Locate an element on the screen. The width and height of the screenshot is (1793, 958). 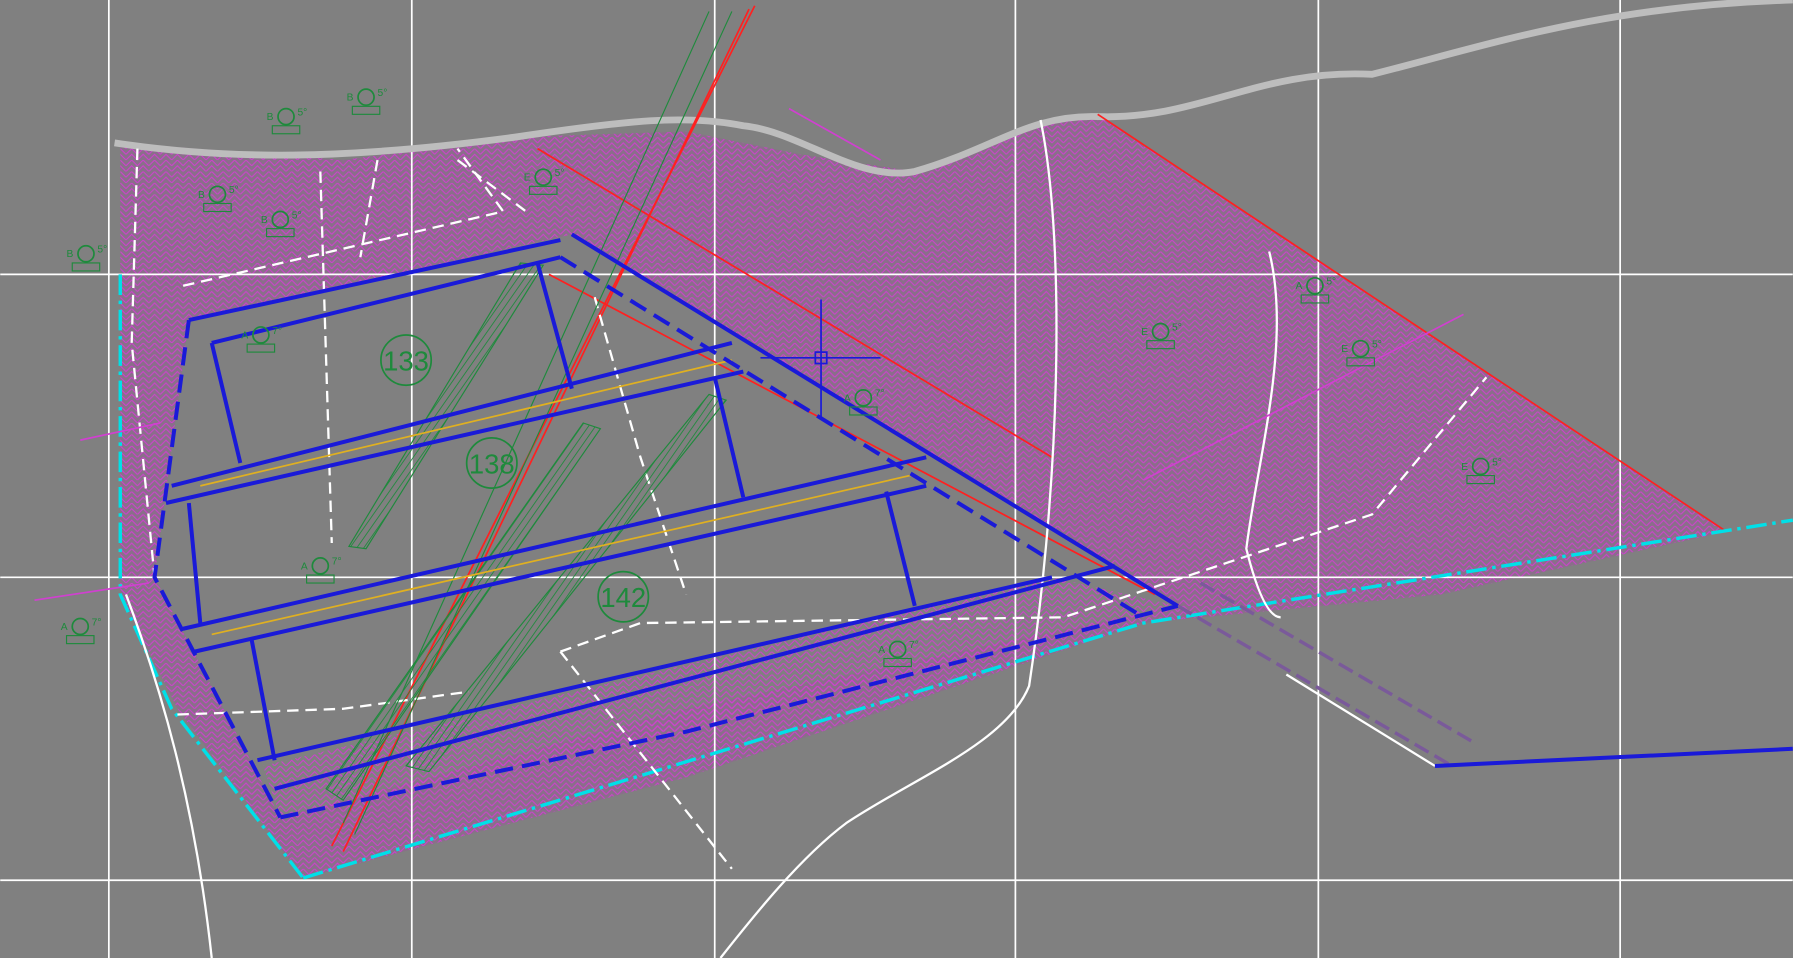
survey-marker: A 5° is located at coordinates (1315, 290).